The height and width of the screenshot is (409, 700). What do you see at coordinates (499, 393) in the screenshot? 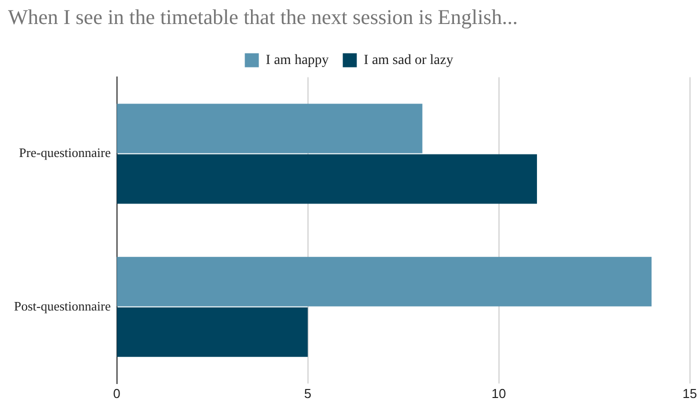
I see `x-tick-label: 10` at bounding box center [499, 393].